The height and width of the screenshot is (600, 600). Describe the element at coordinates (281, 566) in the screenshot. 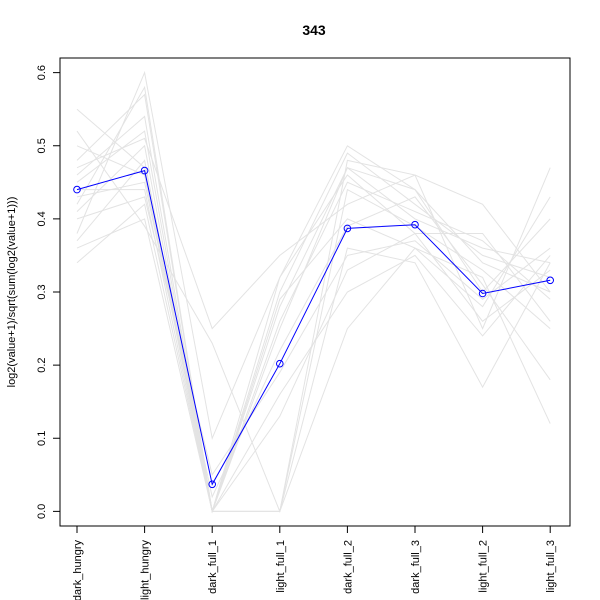

I see `x-tick-label-light_full_1: light_full_1` at that location.